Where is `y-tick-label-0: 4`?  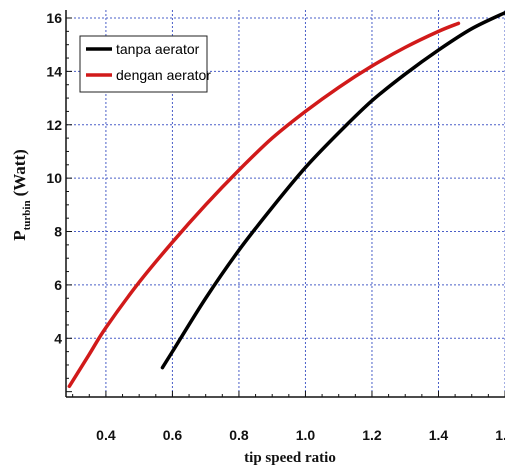
y-tick-label-0: 4 is located at coordinates (58, 338).